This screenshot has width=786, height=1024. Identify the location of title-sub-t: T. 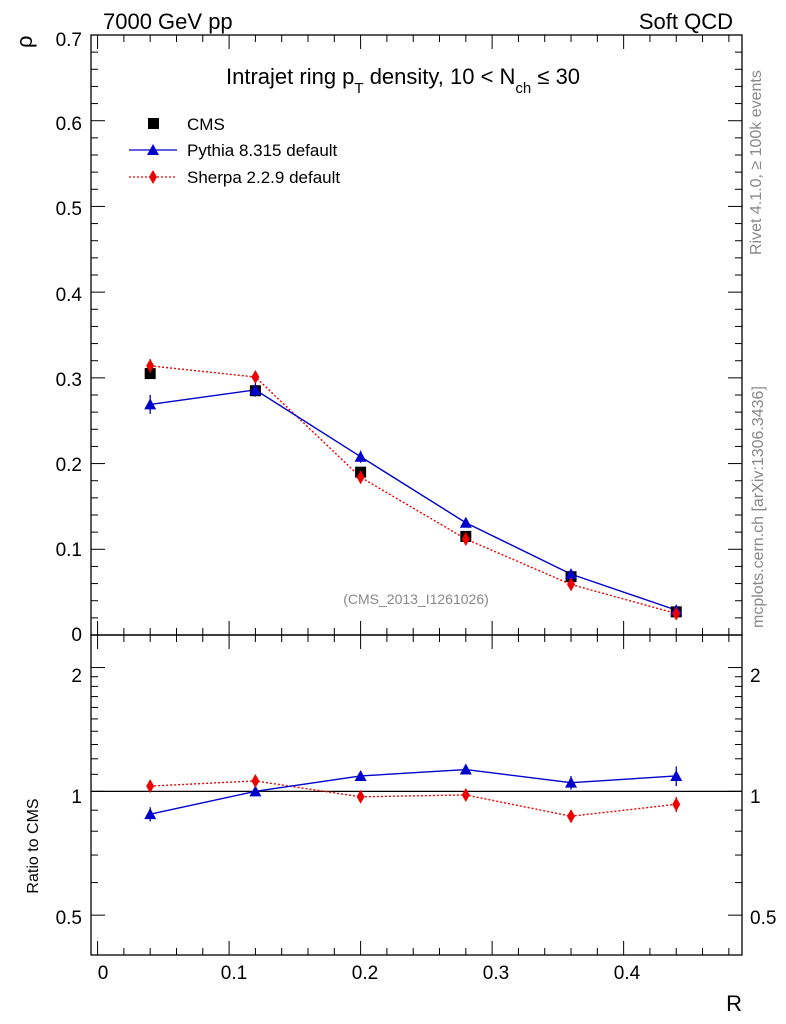
(358, 88).